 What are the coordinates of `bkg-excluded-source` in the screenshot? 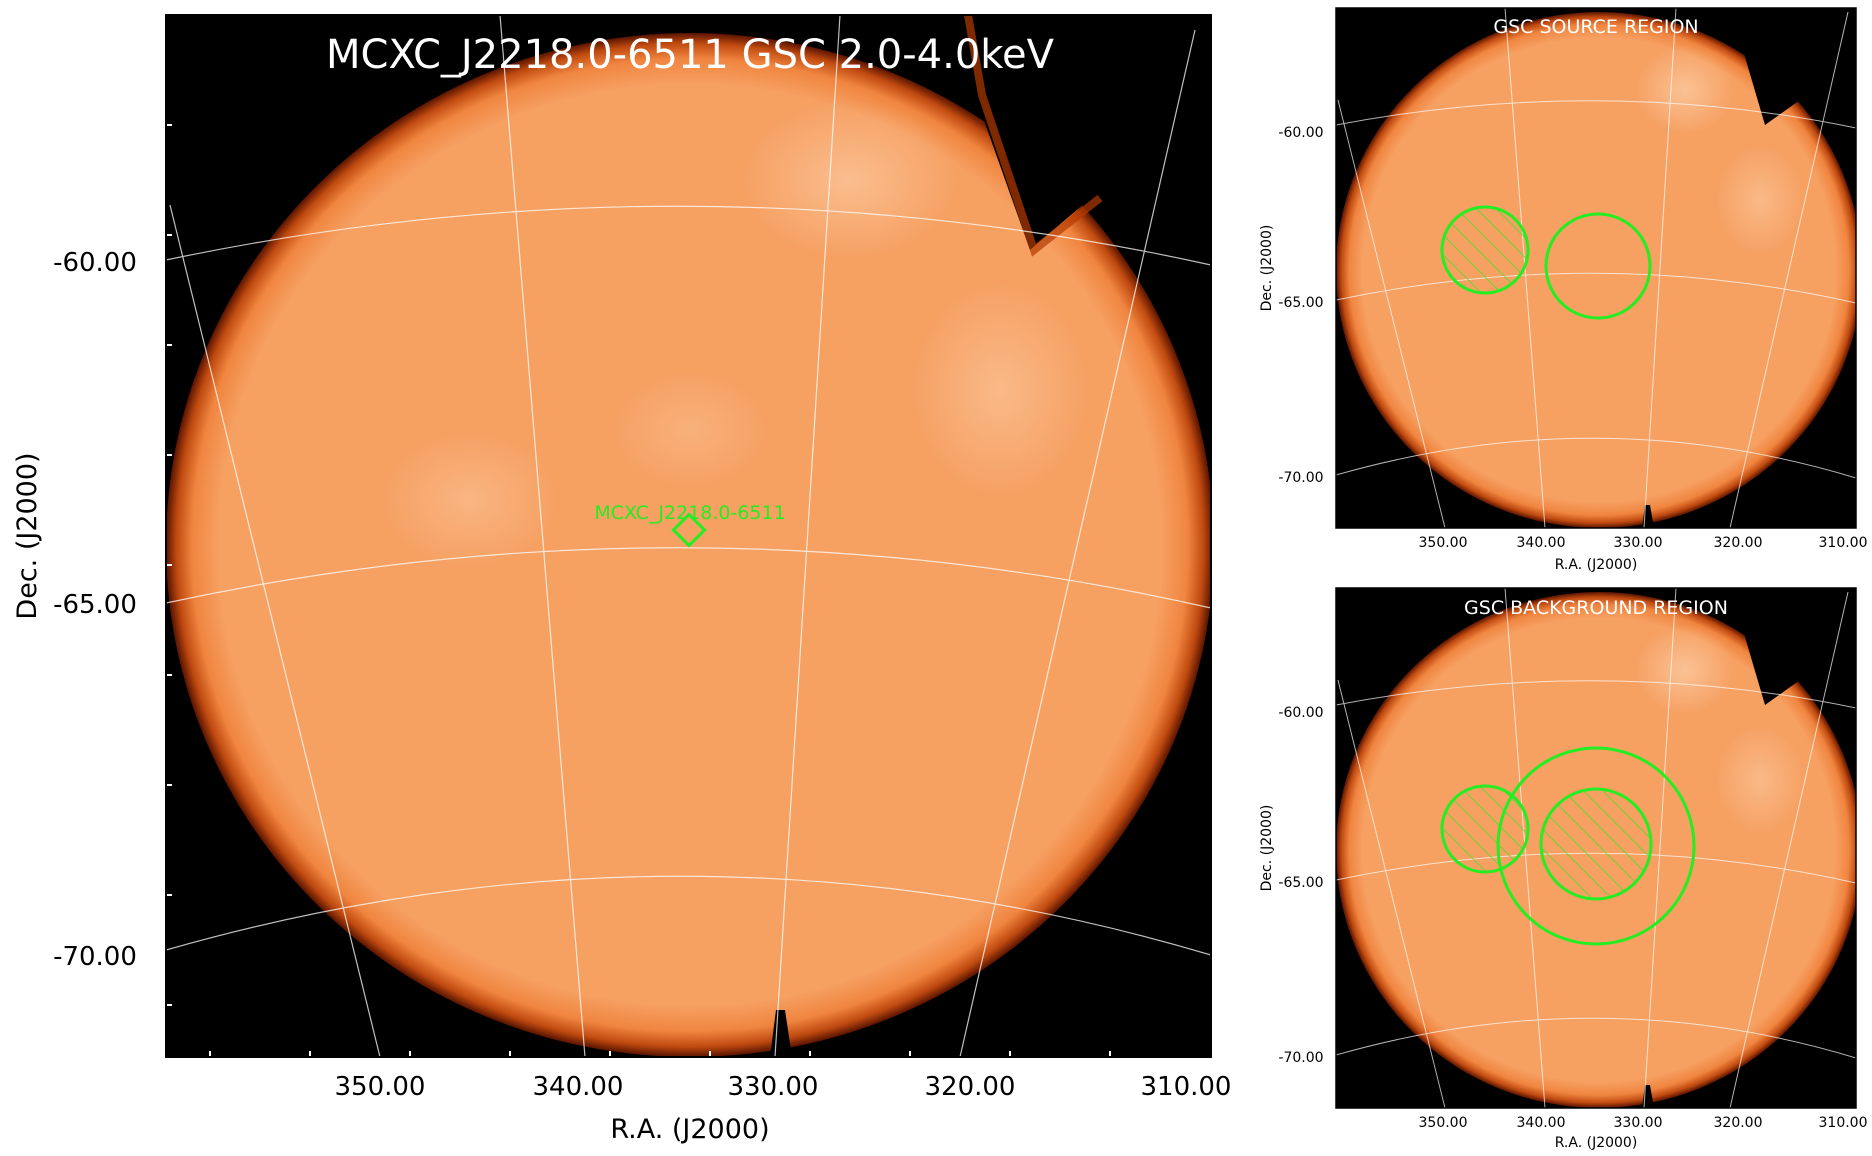 It's located at (1596, 844).